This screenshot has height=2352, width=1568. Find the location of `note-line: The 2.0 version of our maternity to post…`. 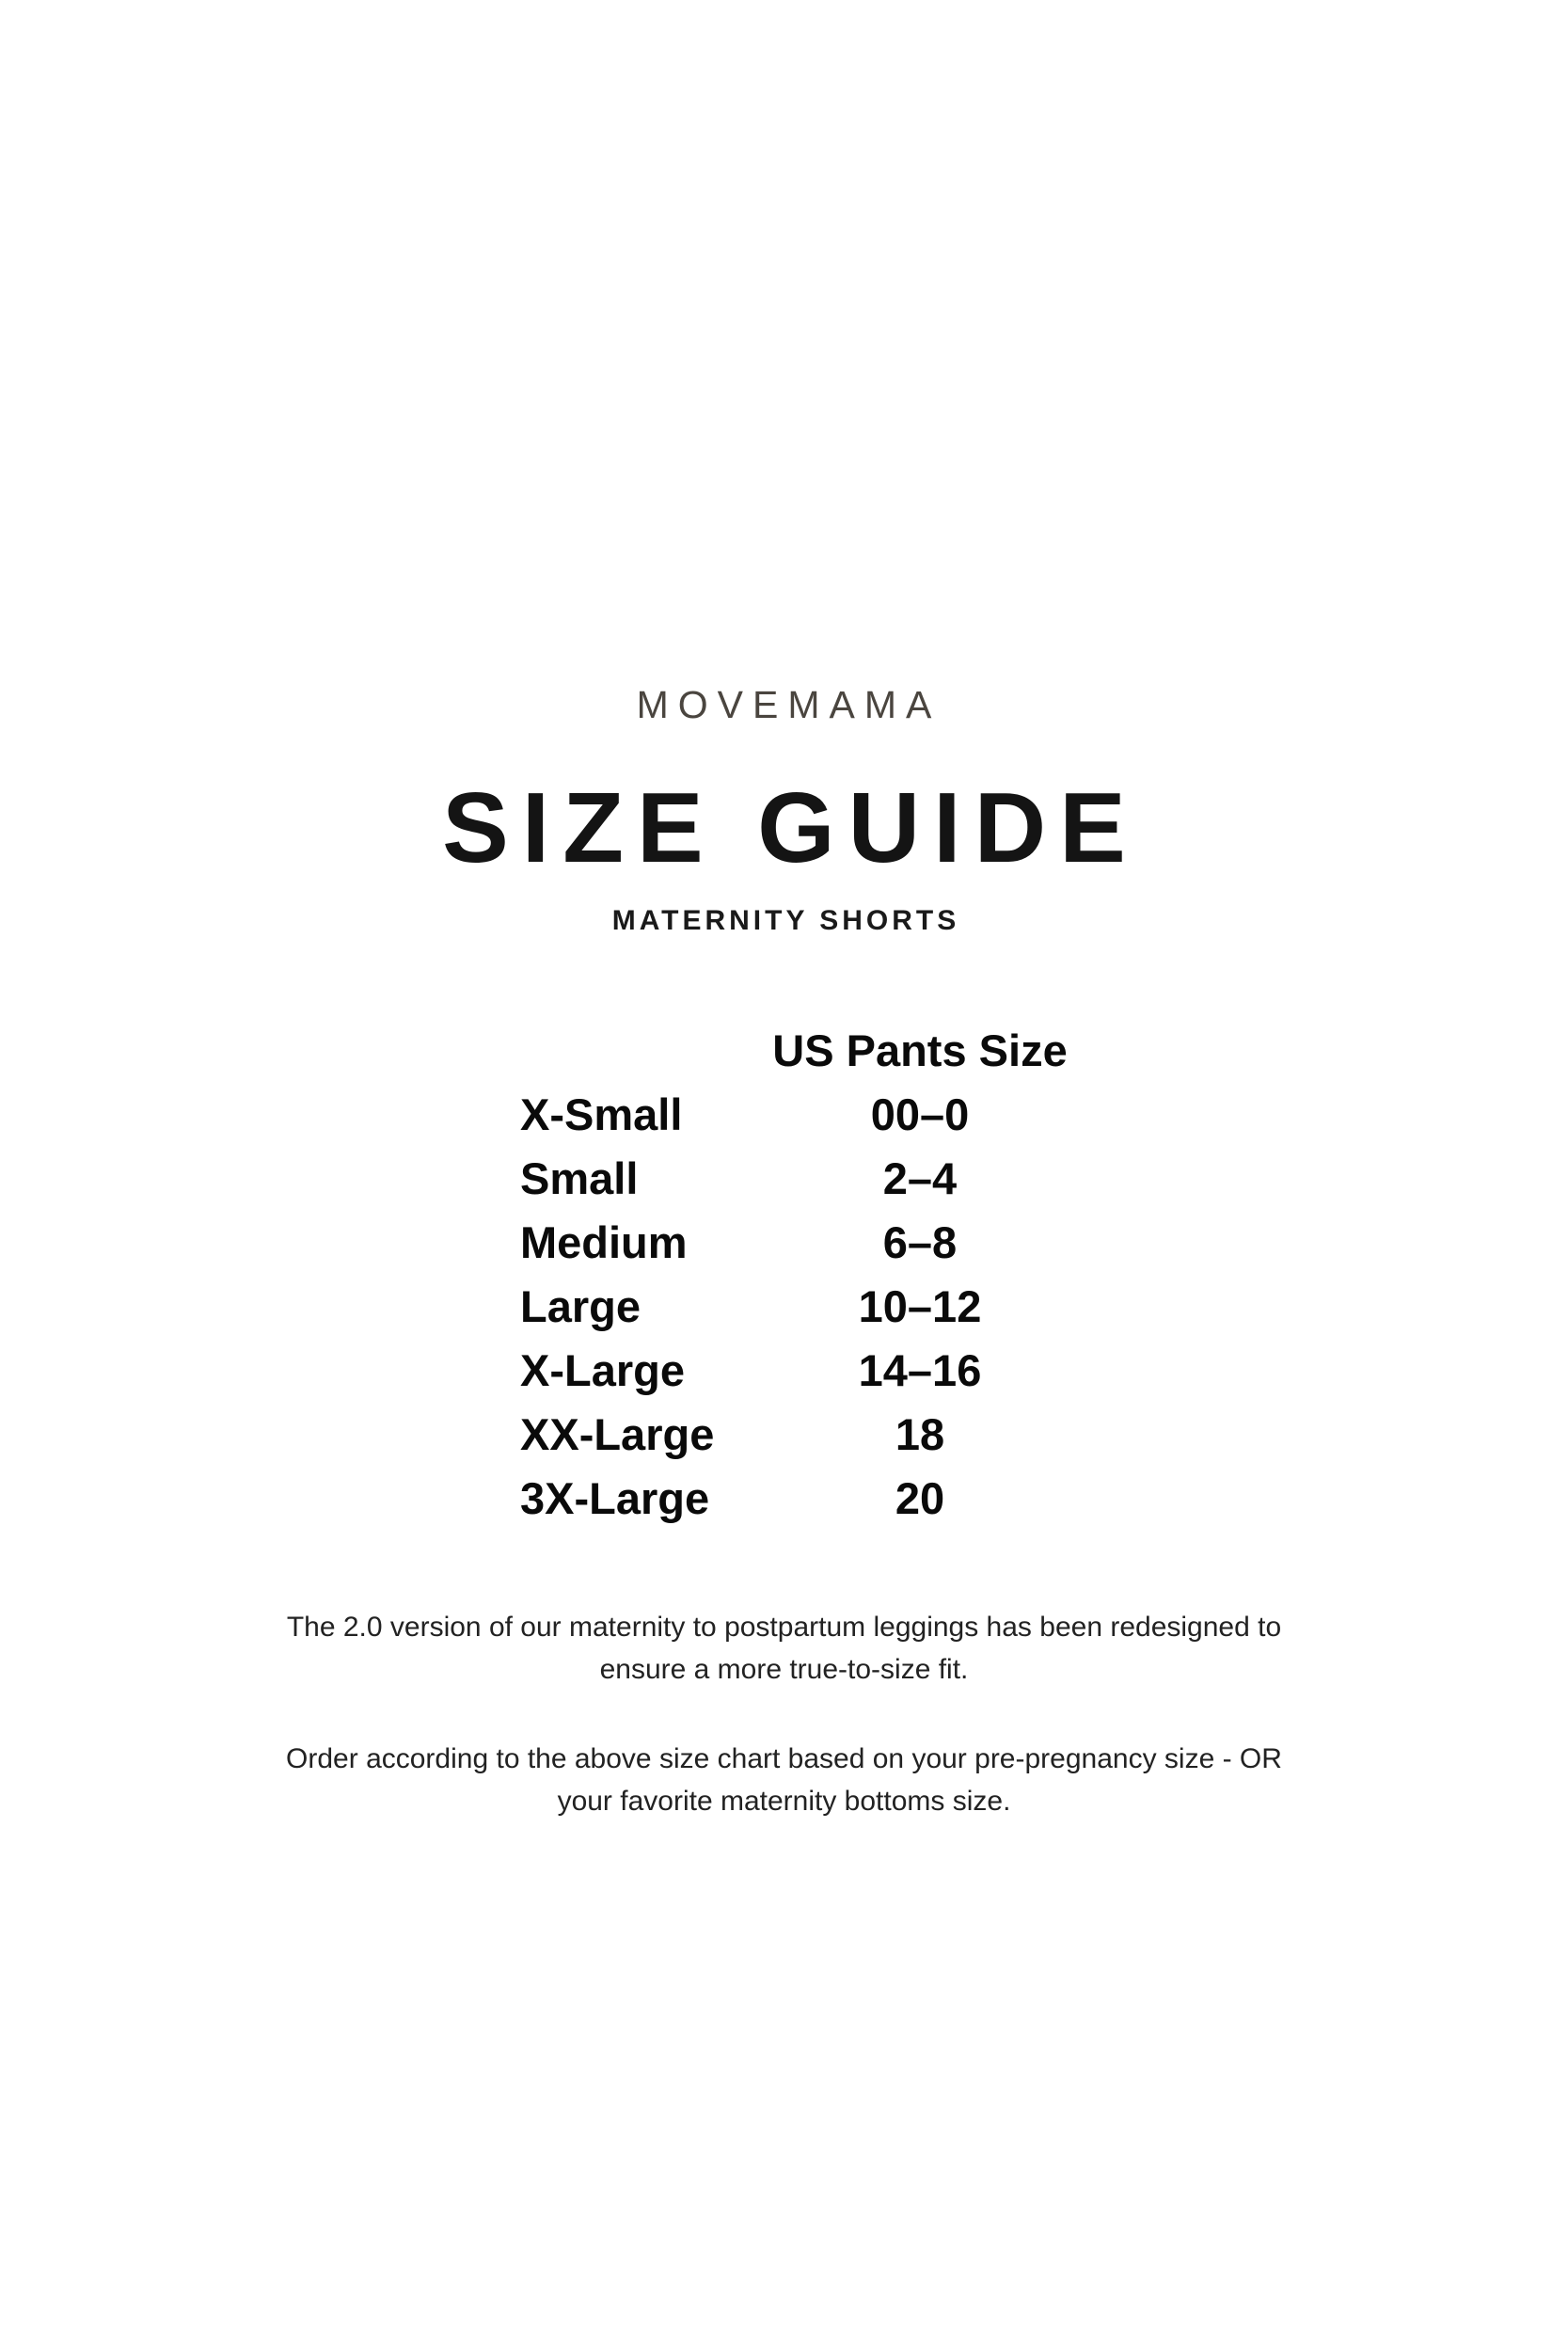

note-line: The 2.0 version of our maternity to post… is located at coordinates (784, 1627).